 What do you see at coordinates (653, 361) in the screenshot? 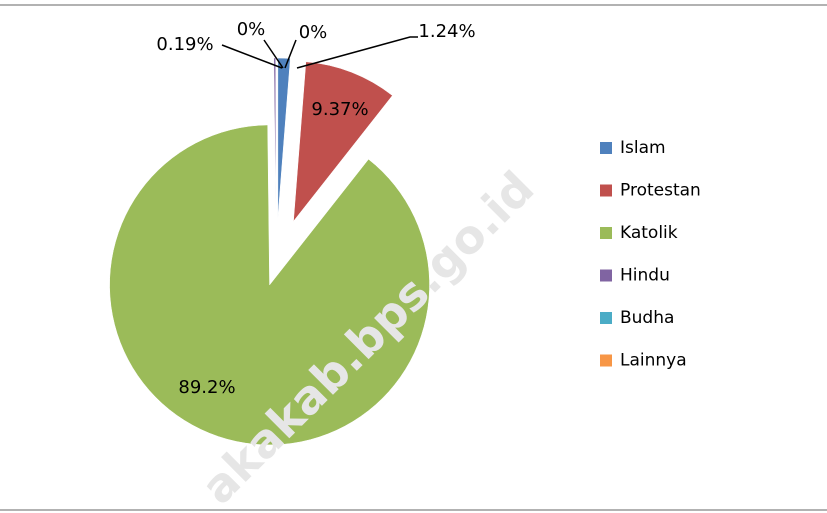
I see `legend-label: Lainnya` at bounding box center [653, 361].